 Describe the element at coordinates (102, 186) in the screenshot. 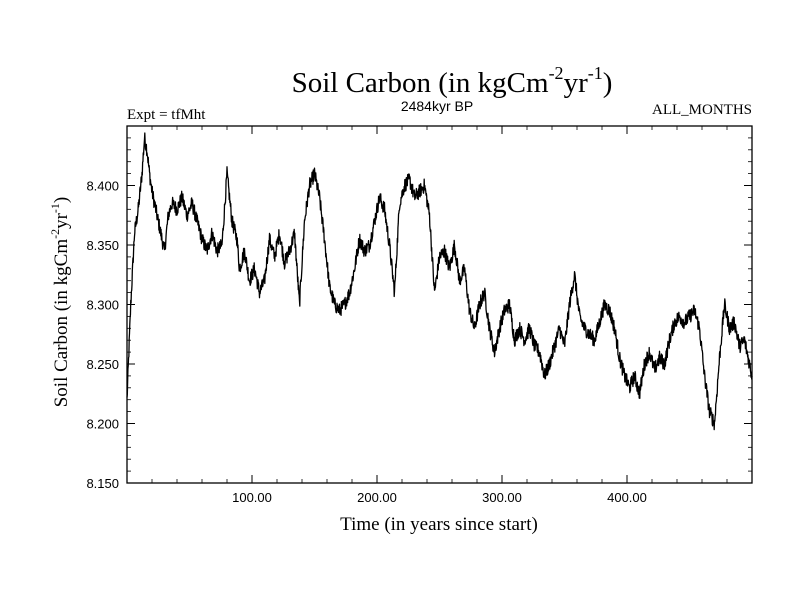

I see `y-tick-label: 8.400` at that location.